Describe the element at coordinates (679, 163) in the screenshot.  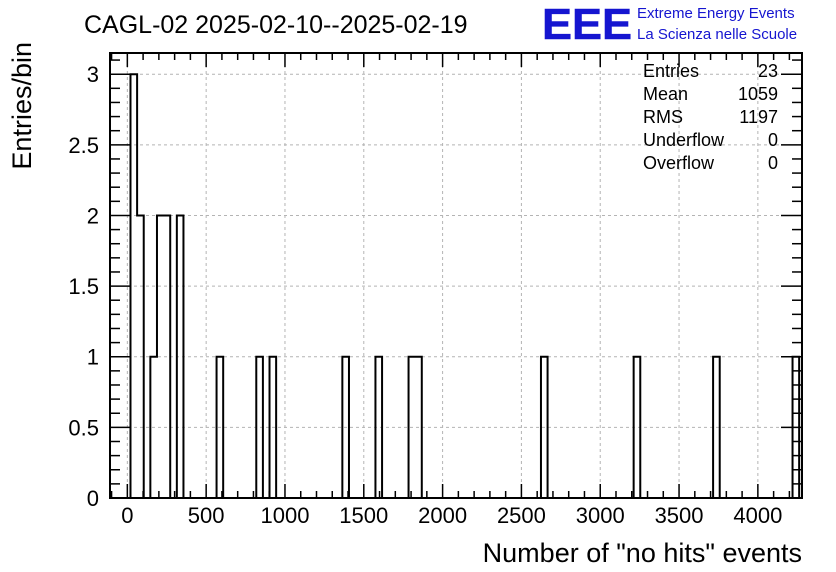
I see `stat-label: Overflow` at that location.